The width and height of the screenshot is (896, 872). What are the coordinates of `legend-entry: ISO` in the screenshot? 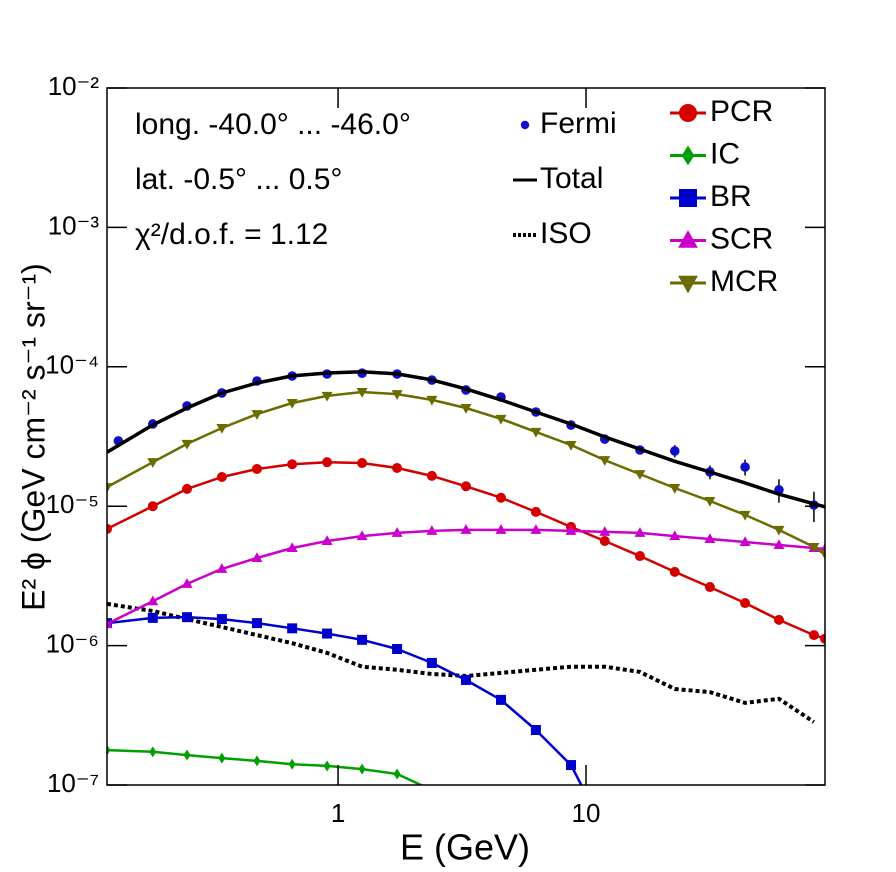 It's located at (552, 233).